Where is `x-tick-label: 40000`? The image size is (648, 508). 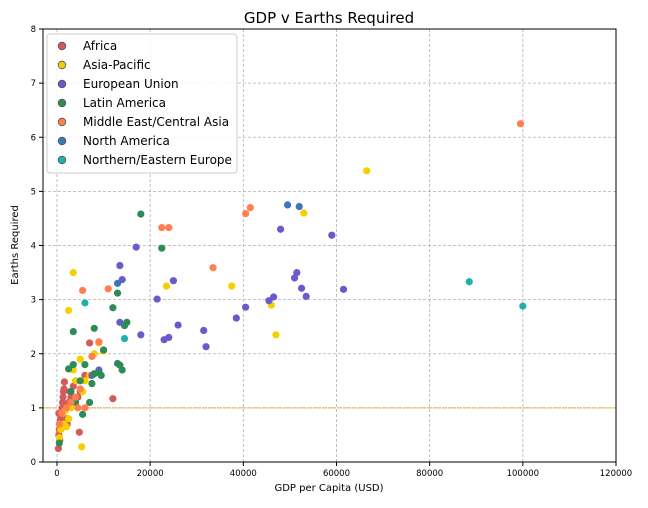 x-tick-label: 40000 is located at coordinates (243, 474).